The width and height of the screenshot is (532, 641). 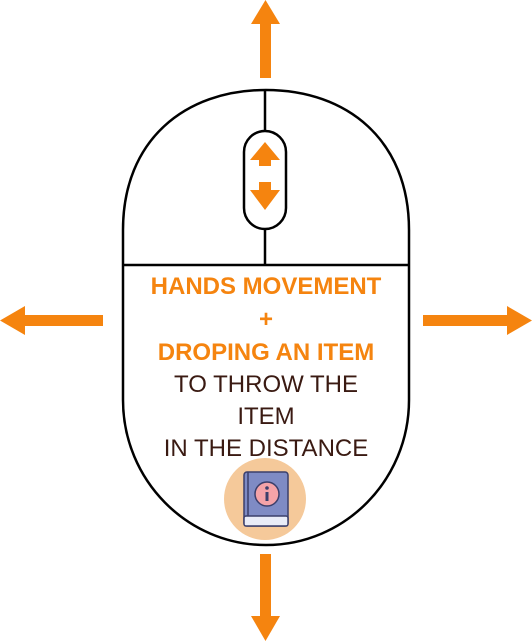 I want to click on arrow-up-icon, so click(x=265, y=39).